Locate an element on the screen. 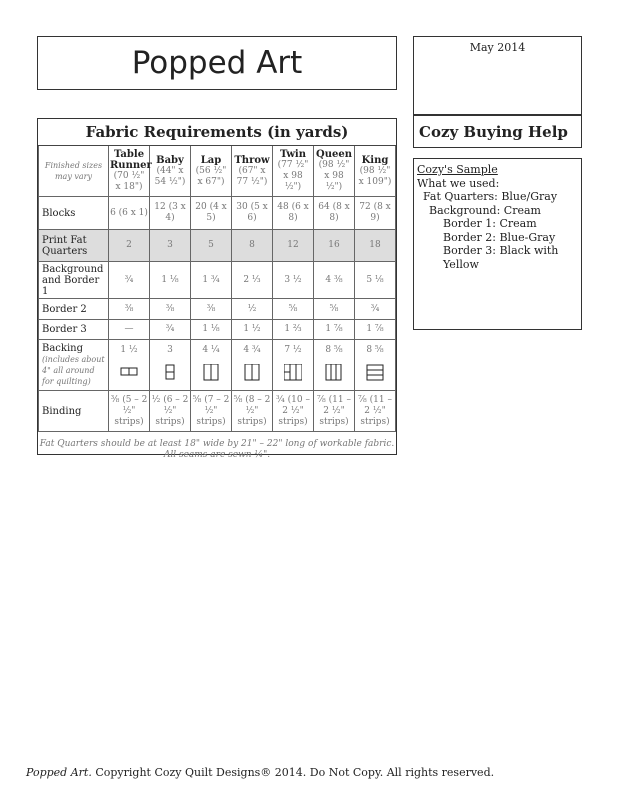 The image size is (618, 800). cell-value: 48 (6 x 8) is located at coordinates (293, 212).